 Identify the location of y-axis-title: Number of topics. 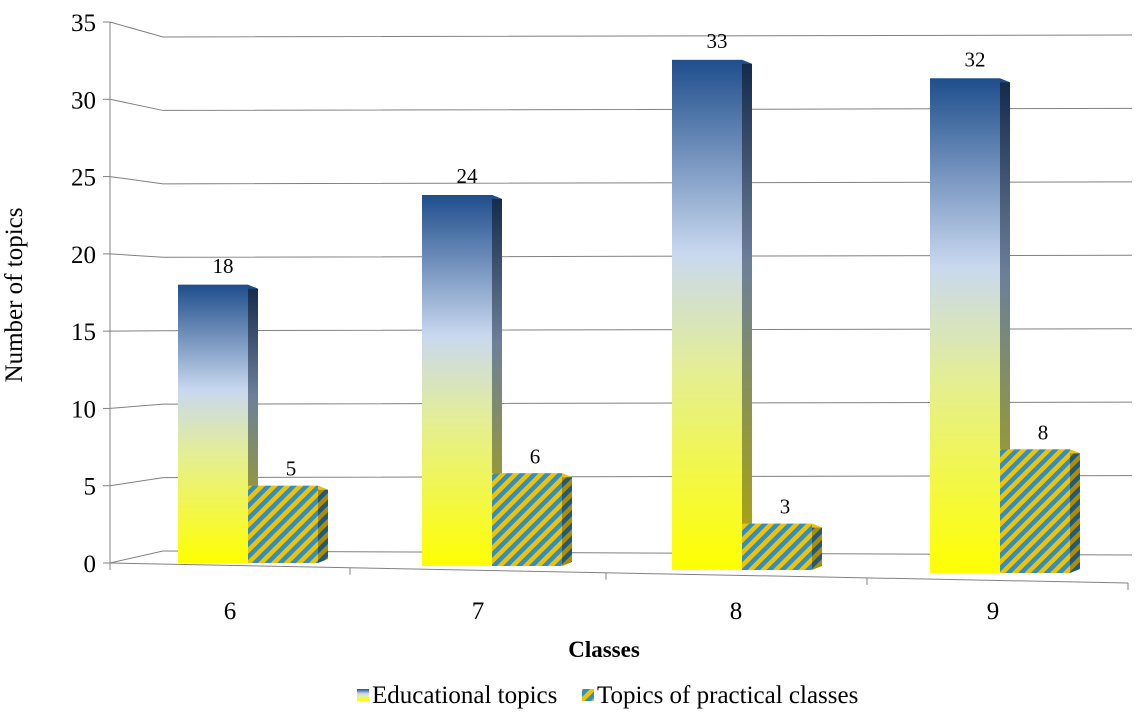
(14, 295).